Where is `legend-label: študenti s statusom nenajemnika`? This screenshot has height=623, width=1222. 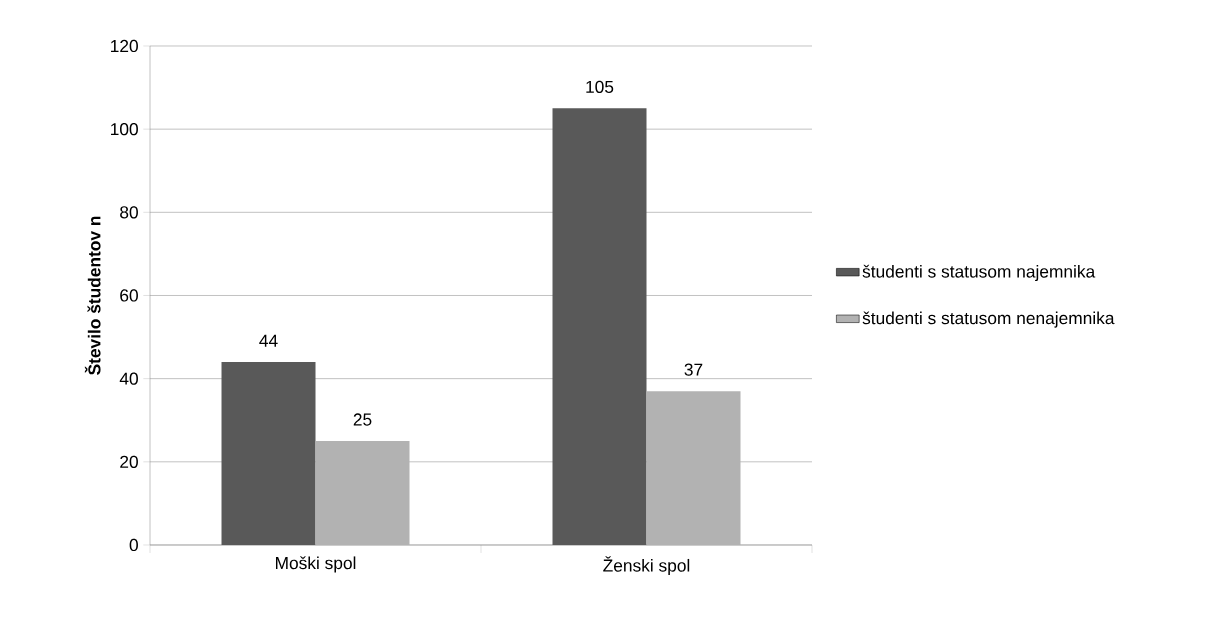 legend-label: študenti s statusom nenajemnika is located at coordinates (988, 319).